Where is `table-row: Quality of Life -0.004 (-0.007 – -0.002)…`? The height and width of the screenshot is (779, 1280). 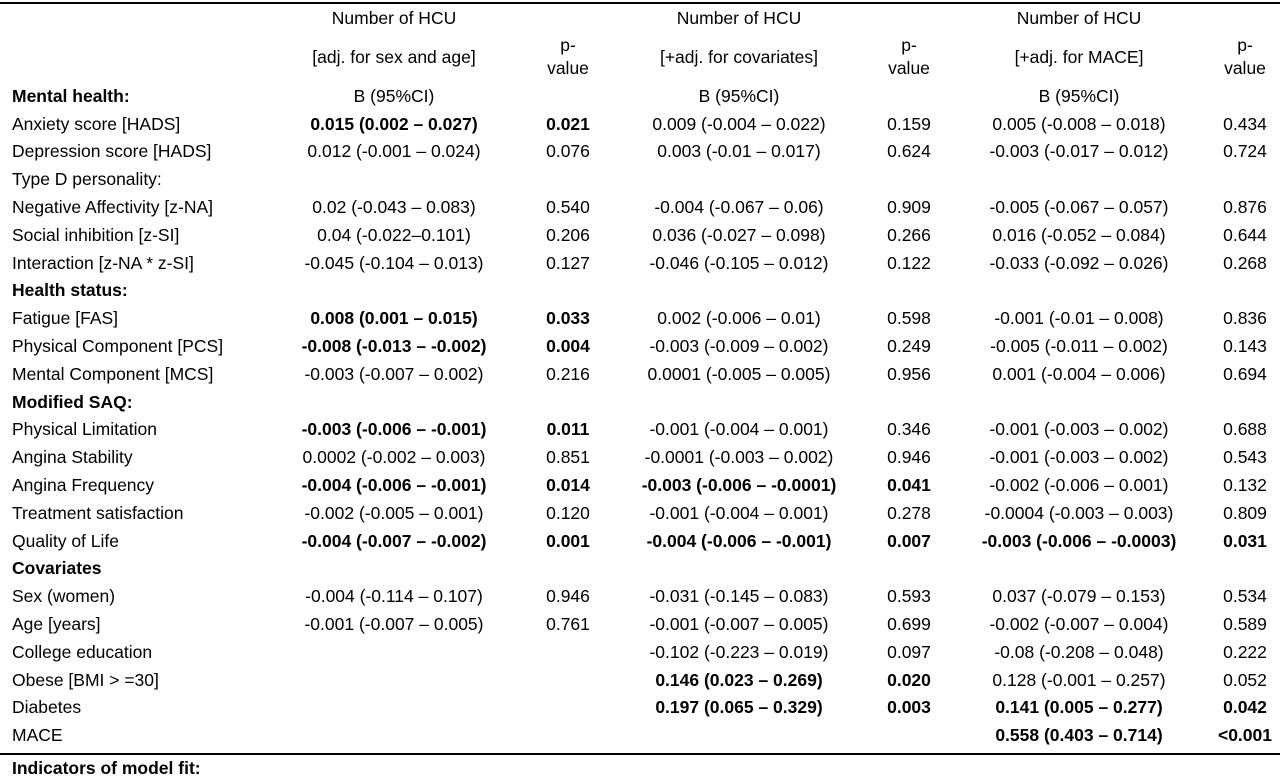 table-row: Quality of Life -0.004 (-0.007 – -0.002)… is located at coordinates (640, 541).